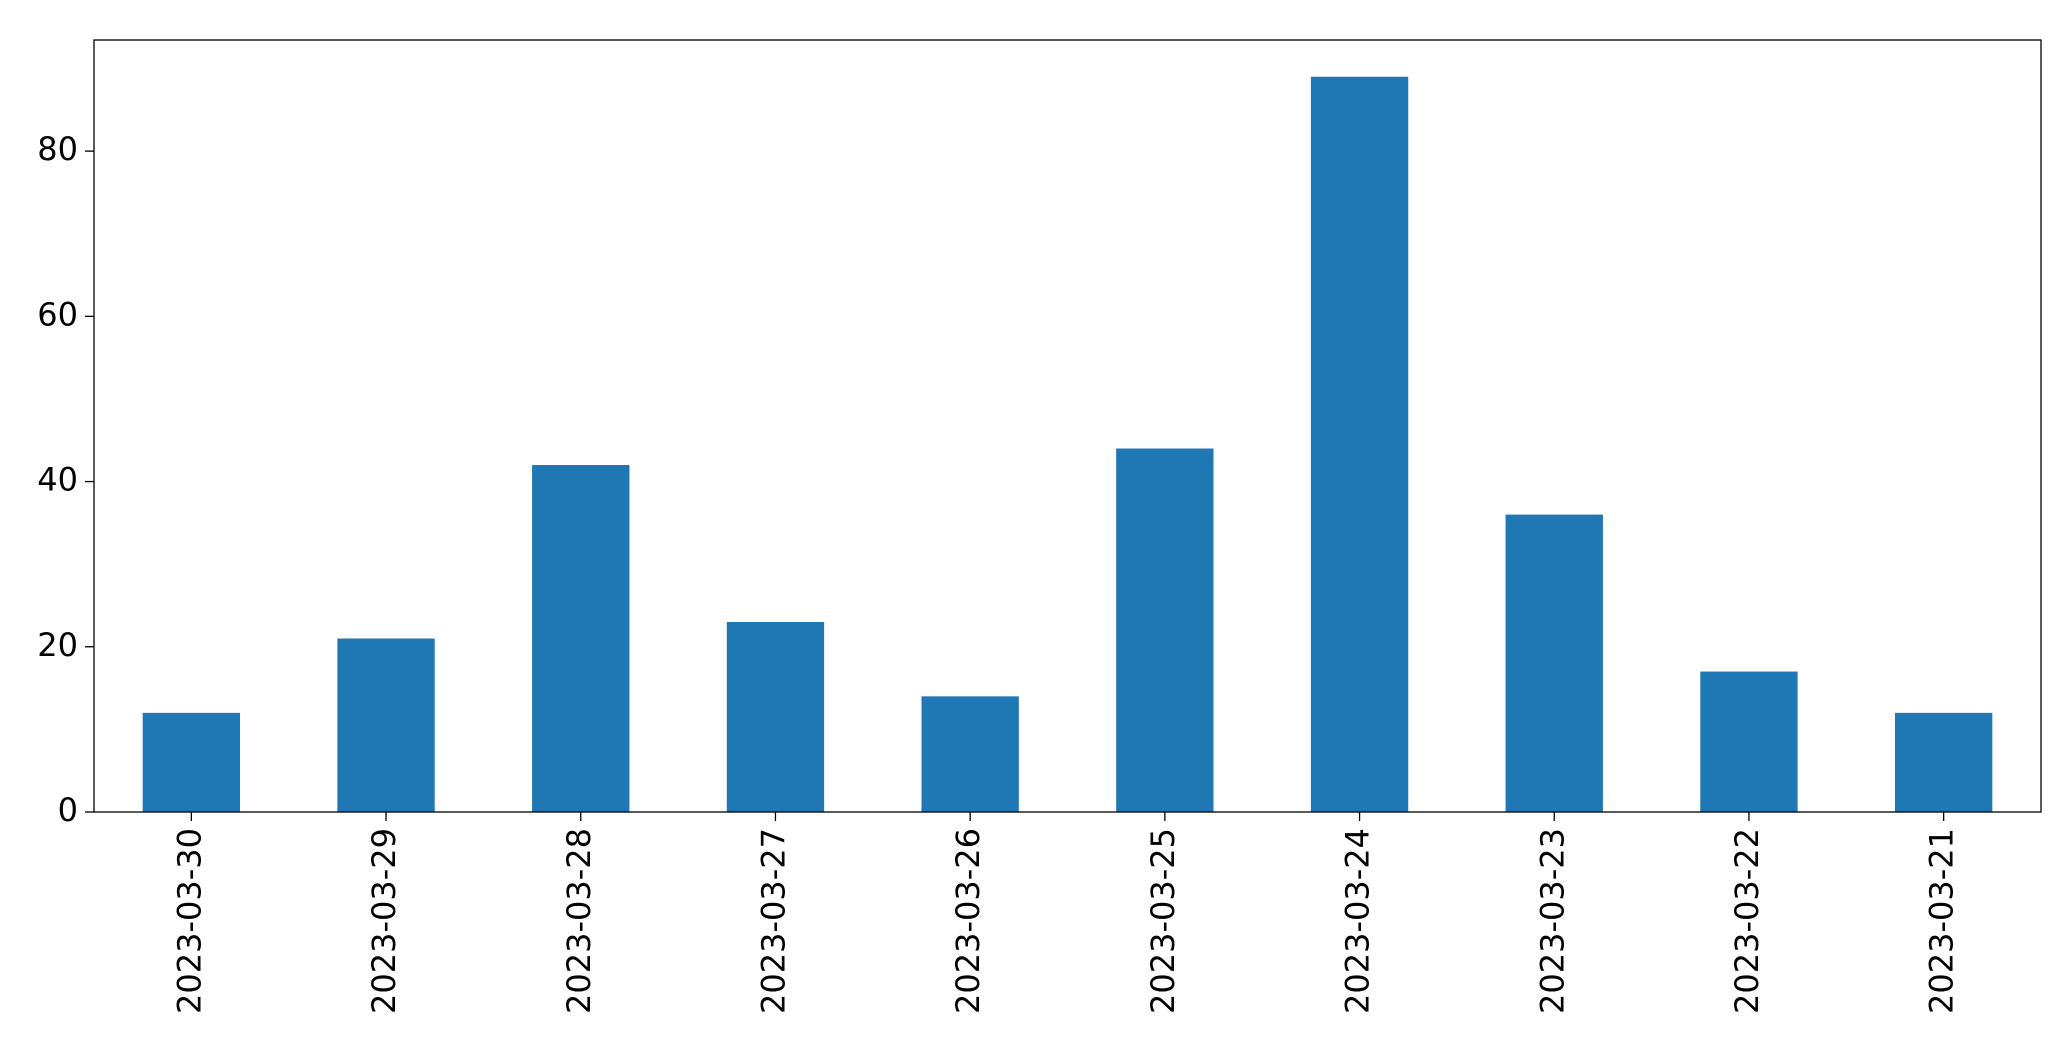 The height and width of the screenshot is (1061, 2071). What do you see at coordinates (968, 921) in the screenshot?
I see `x-tick-label: 2023-03-26` at bounding box center [968, 921].